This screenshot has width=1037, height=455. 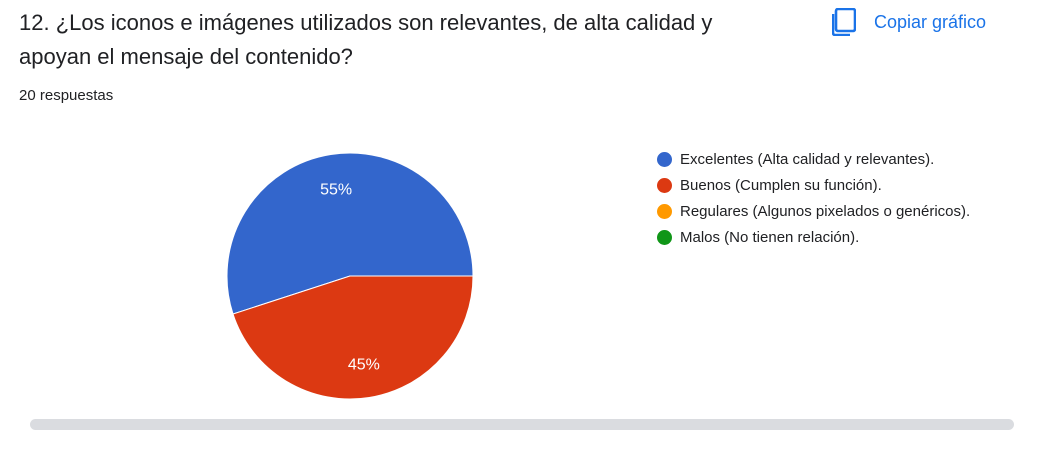 I want to click on copy-chart-label: Copiar gráfico, so click(x=930, y=21).